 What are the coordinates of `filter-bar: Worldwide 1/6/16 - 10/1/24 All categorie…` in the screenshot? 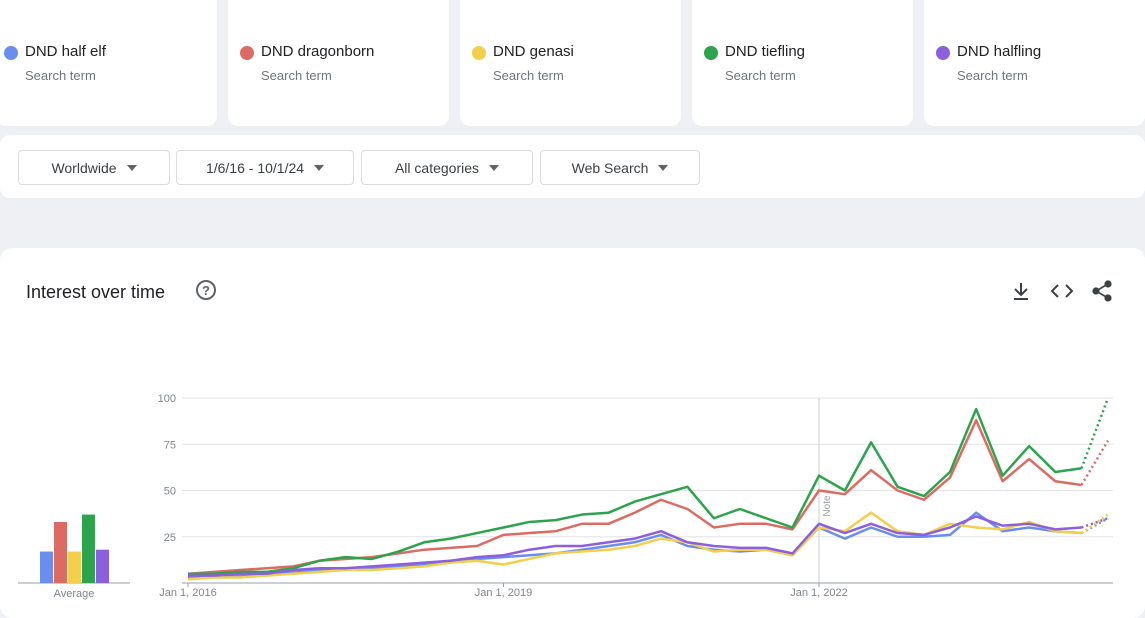 It's located at (572, 166).